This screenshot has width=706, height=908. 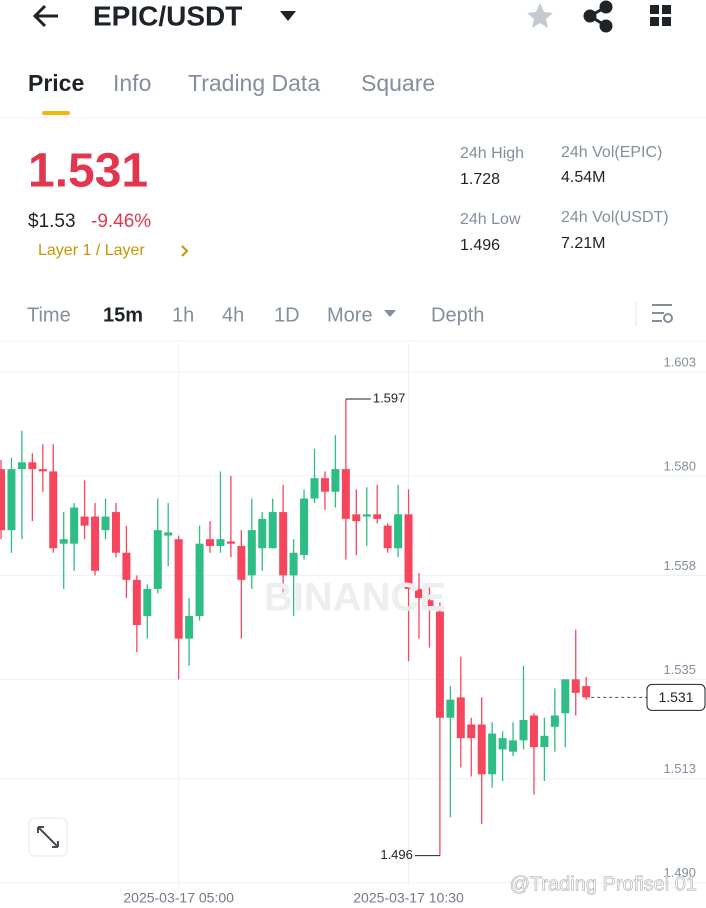 What do you see at coordinates (603, 884) in the screenshot?
I see `overlay-text: @Trading Profisel 01` at bounding box center [603, 884].